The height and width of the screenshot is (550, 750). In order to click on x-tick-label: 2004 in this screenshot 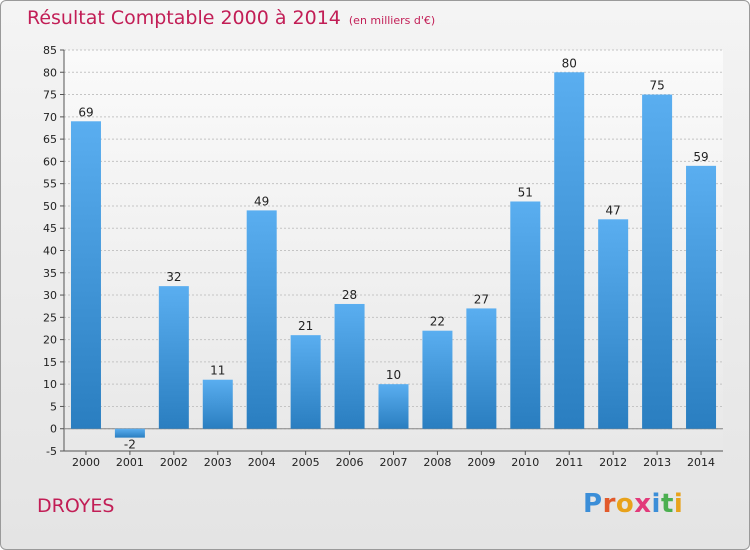, I will do `click(262, 462)`.